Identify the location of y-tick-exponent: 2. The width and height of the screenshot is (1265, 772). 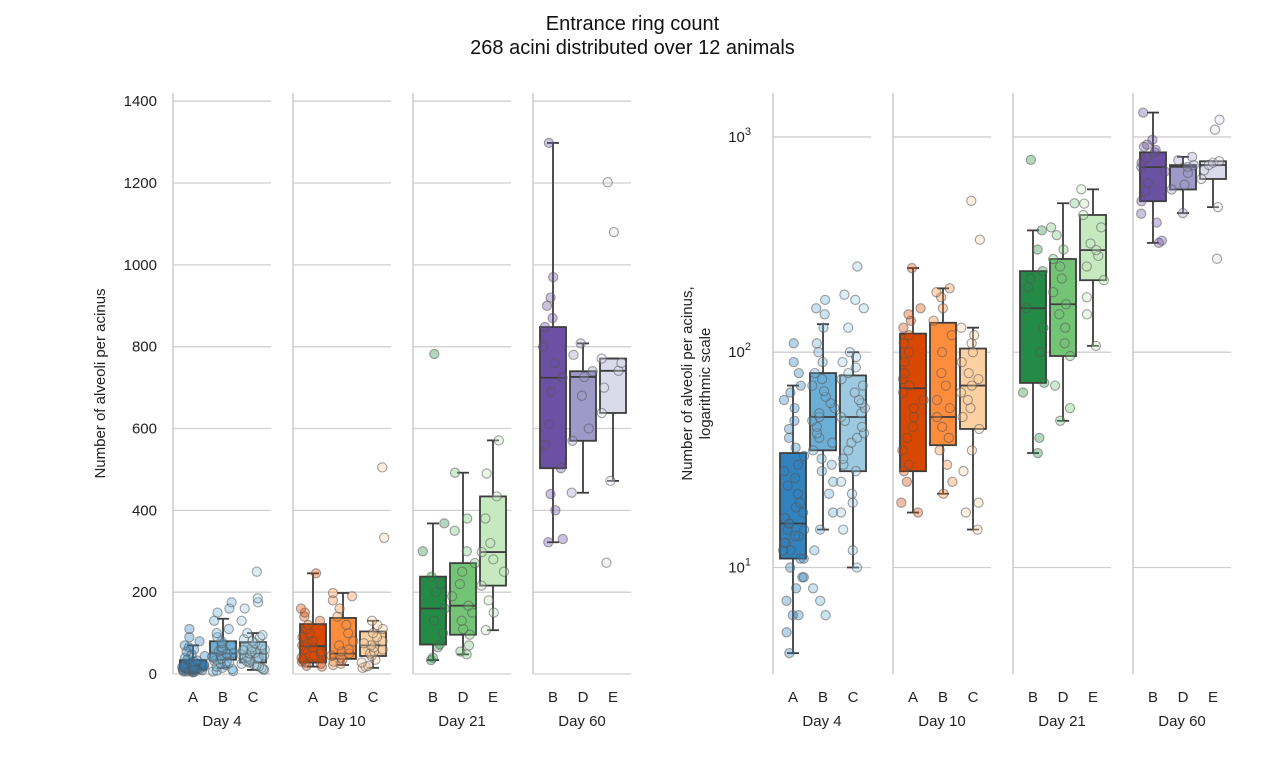
(748, 347).